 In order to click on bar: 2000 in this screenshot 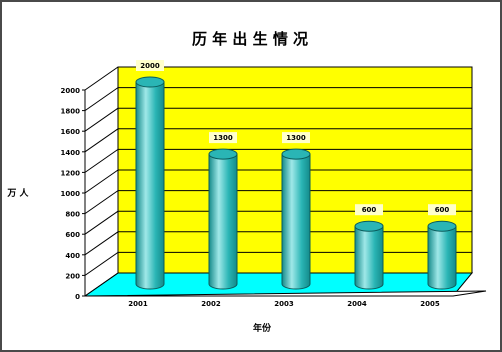, I will do `click(150, 175)`.